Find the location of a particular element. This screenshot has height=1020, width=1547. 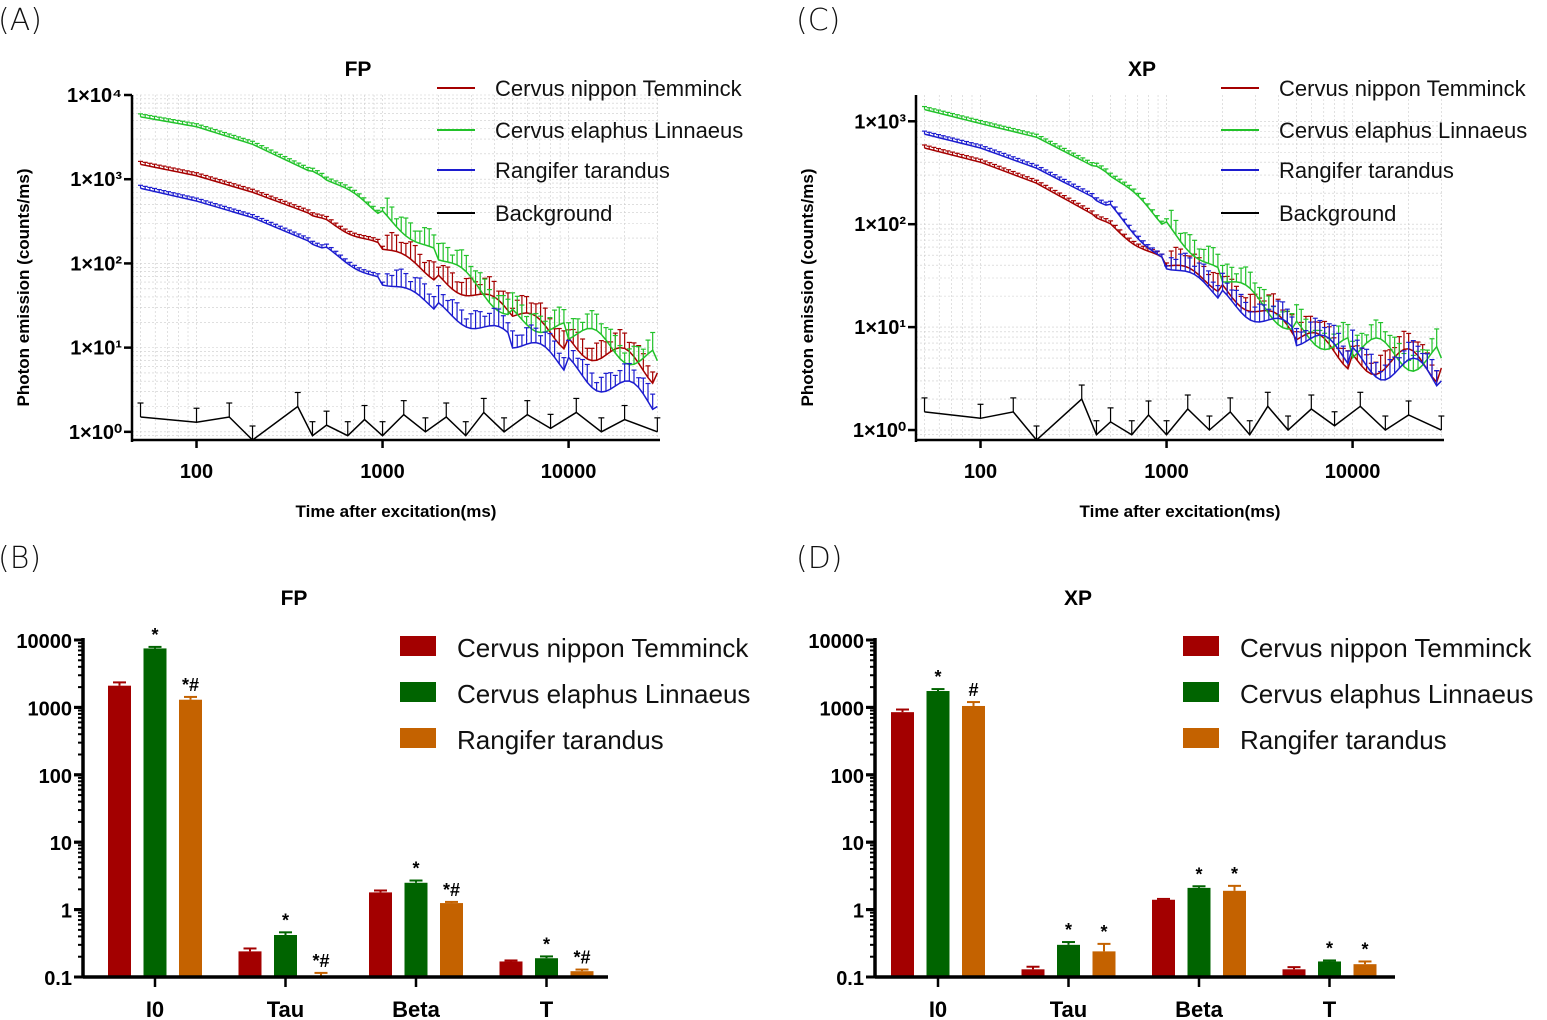

panel-label-a: (A) is located at coordinates (21, 20).